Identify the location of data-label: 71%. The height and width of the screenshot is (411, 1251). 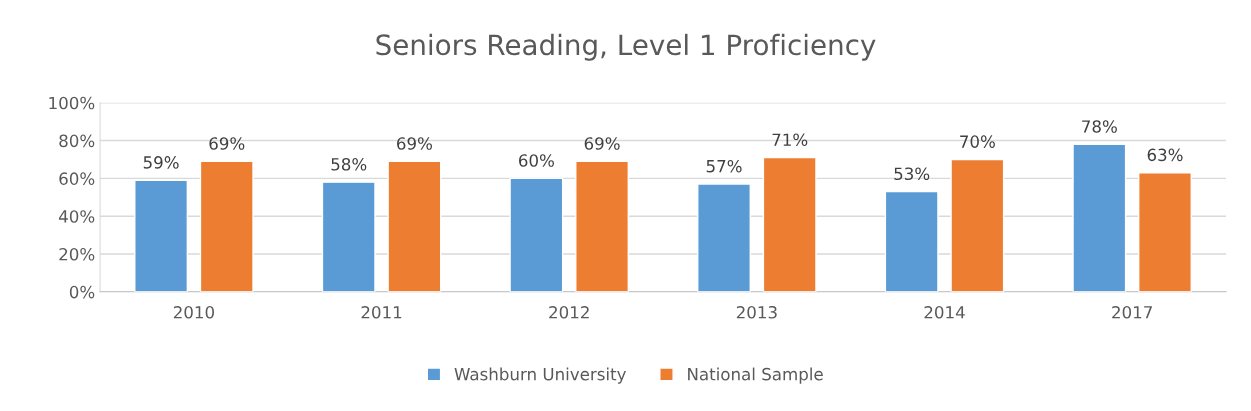
(790, 140).